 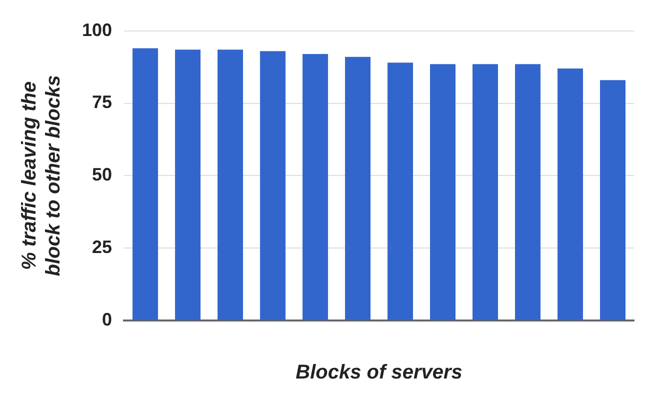 I want to click on y-axis-title: % traffic leaving the block to other blocks, so click(x=41, y=175).